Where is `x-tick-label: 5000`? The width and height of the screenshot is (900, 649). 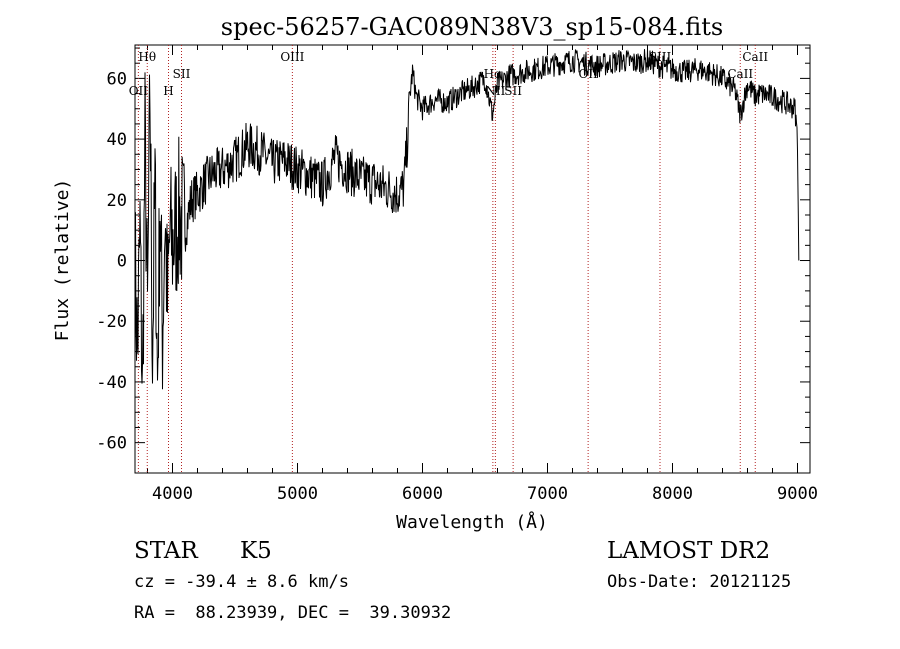 x-tick-label: 5000 is located at coordinates (297, 494).